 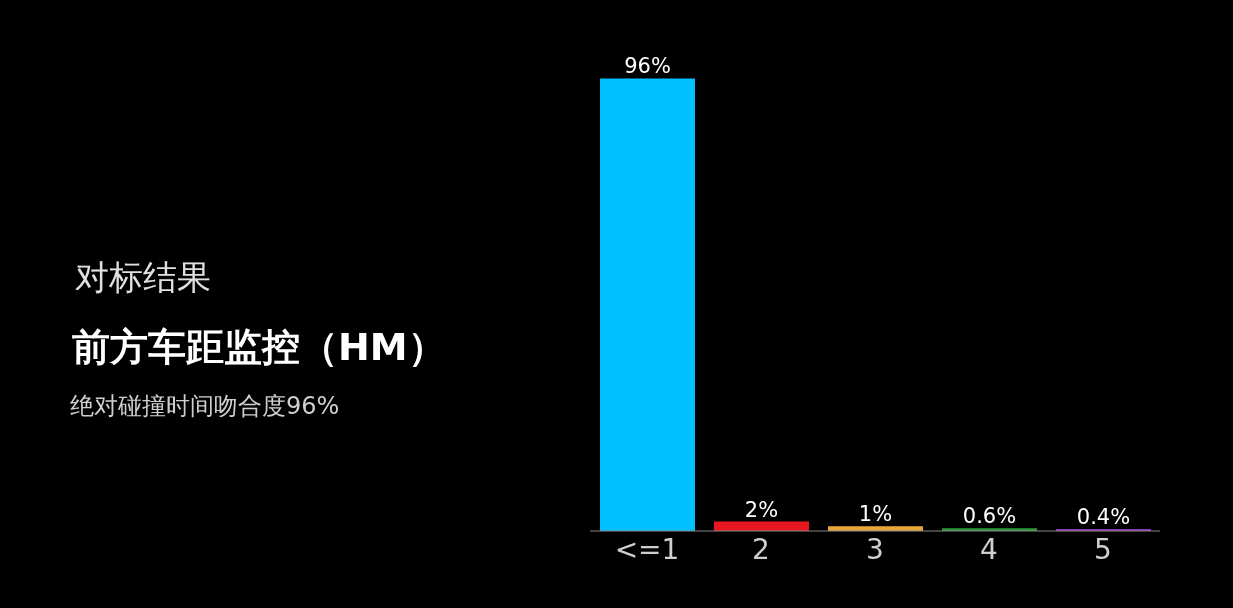 I want to click on x-tick-label: 5, so click(x=1103, y=549).